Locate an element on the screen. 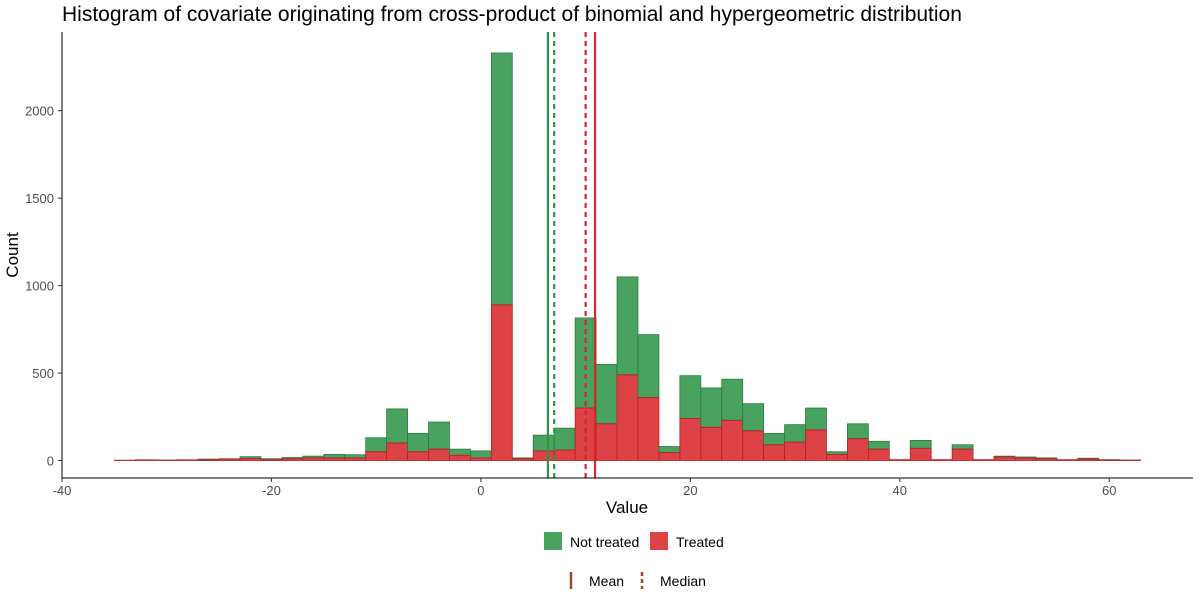  legend-label-not-treated: Not treated is located at coordinates (604, 542).